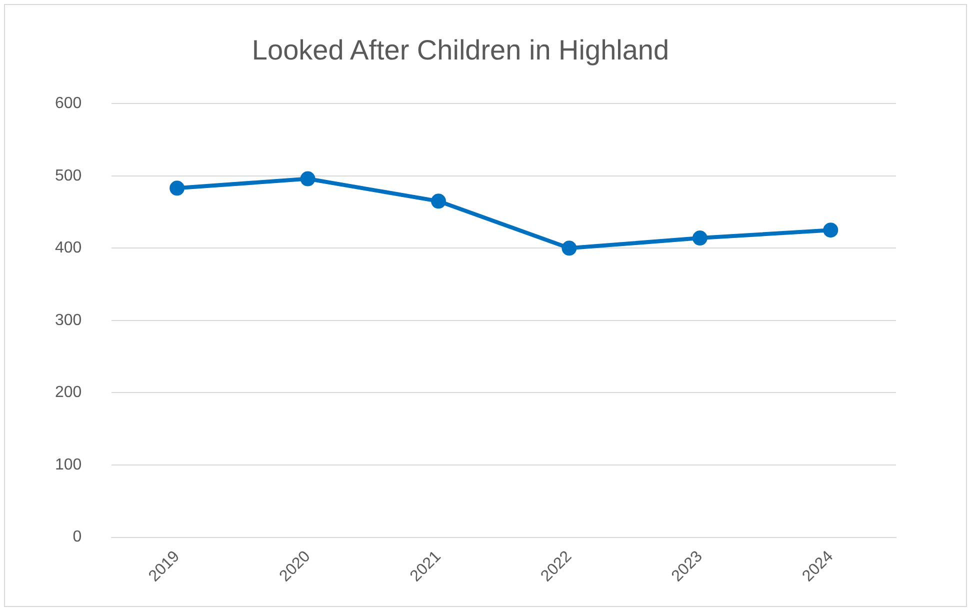  I want to click on y-tick-label: 0, so click(77, 537).